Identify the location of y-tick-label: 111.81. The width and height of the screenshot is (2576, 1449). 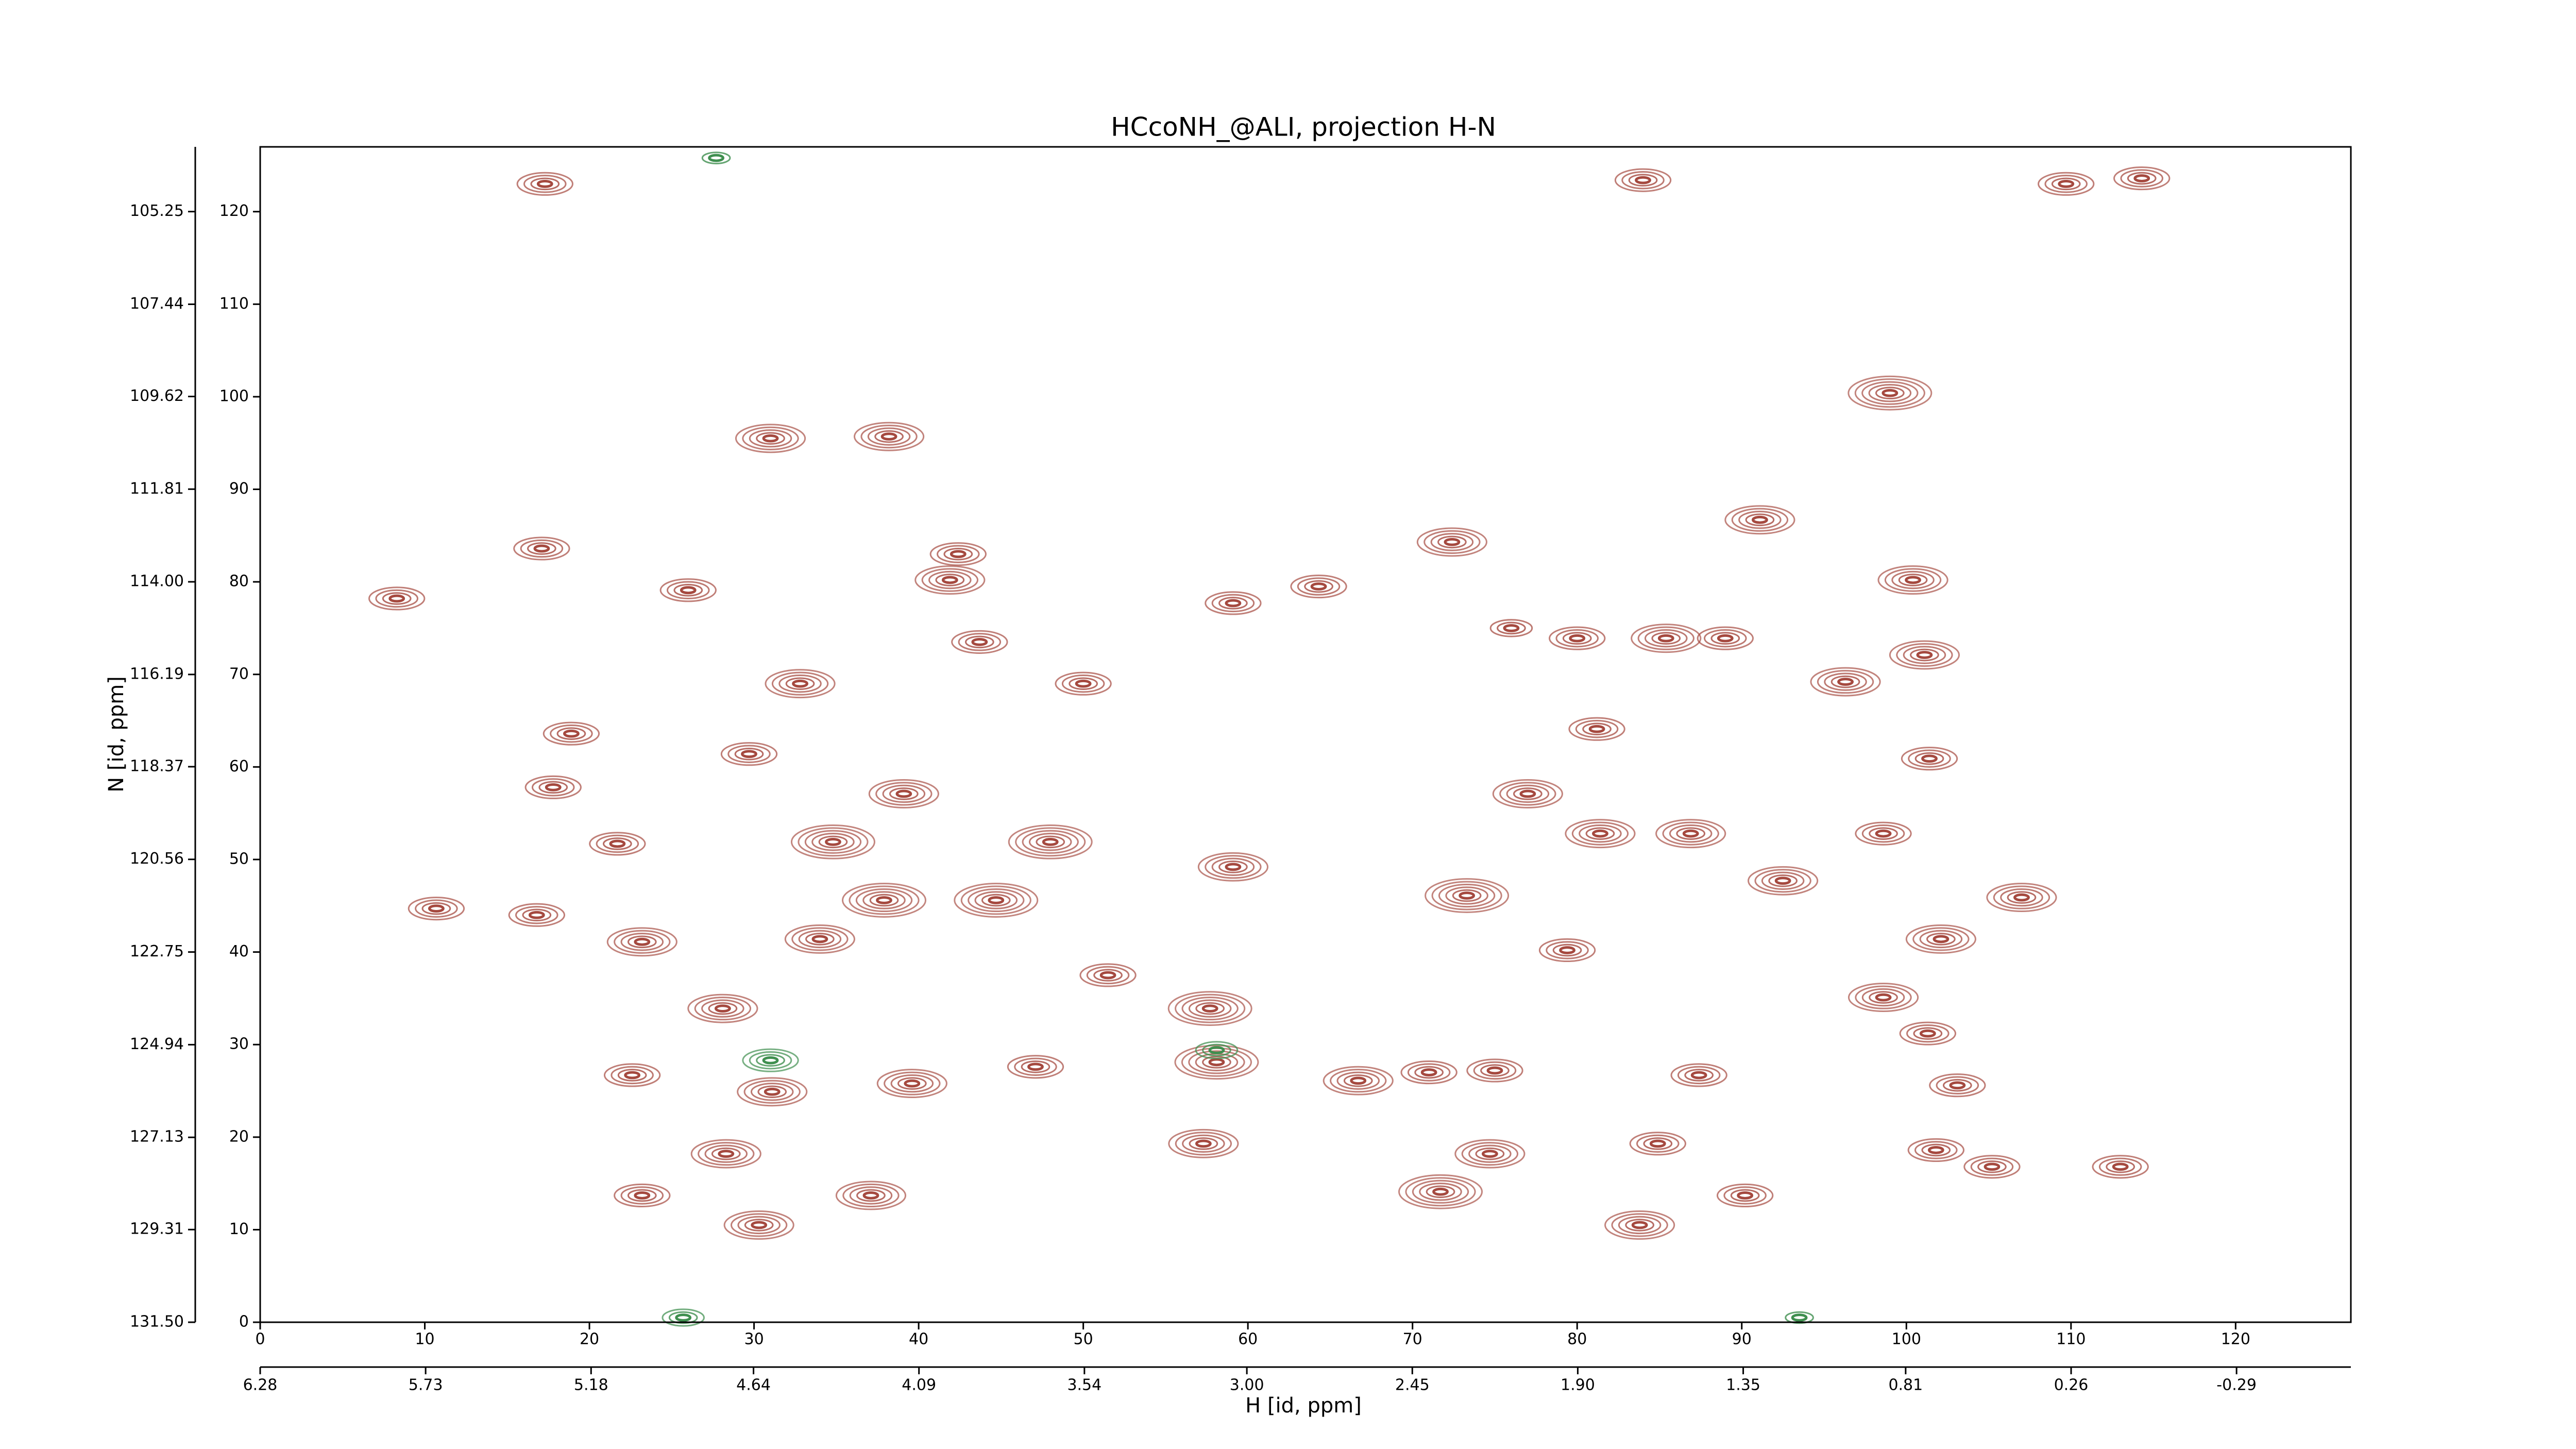
(157, 489).